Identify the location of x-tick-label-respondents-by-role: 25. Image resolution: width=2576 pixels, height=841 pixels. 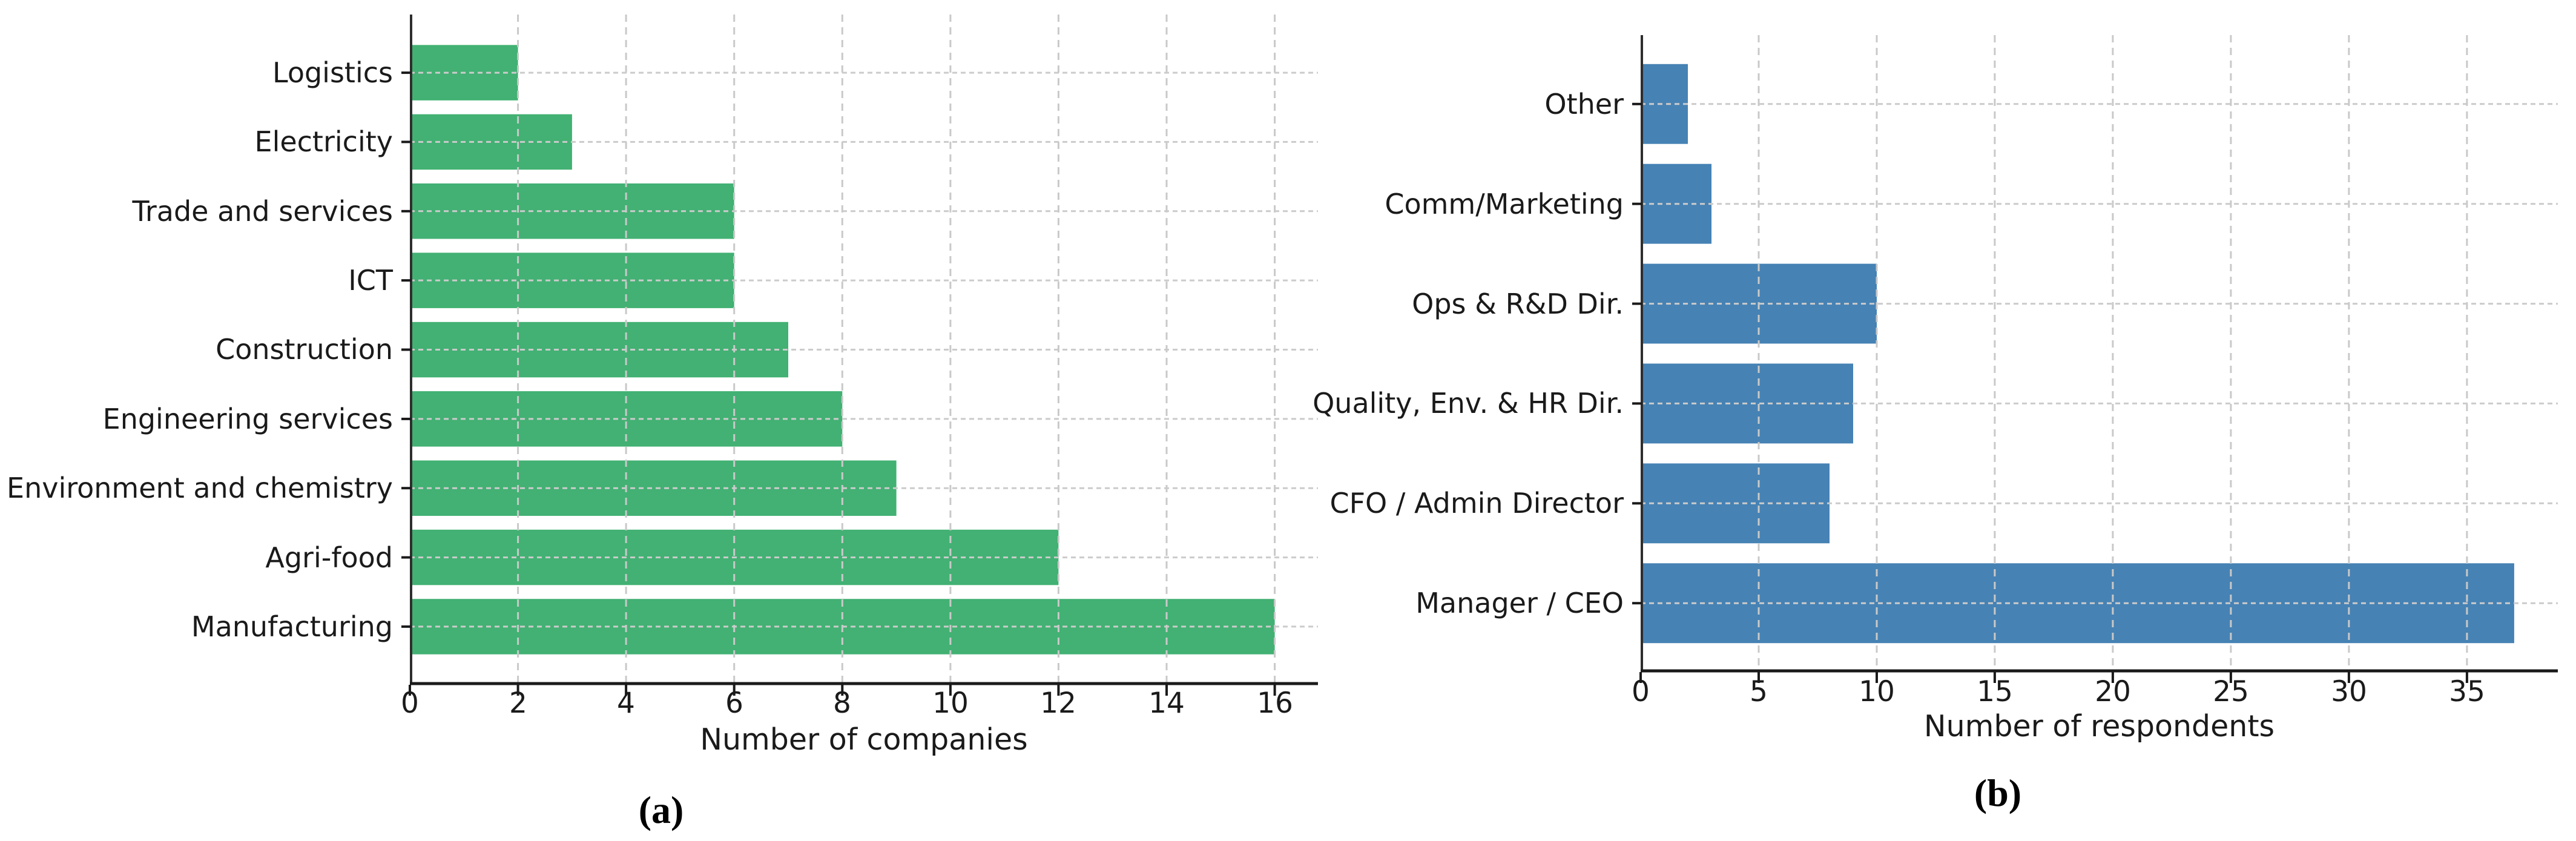
(2231, 691).